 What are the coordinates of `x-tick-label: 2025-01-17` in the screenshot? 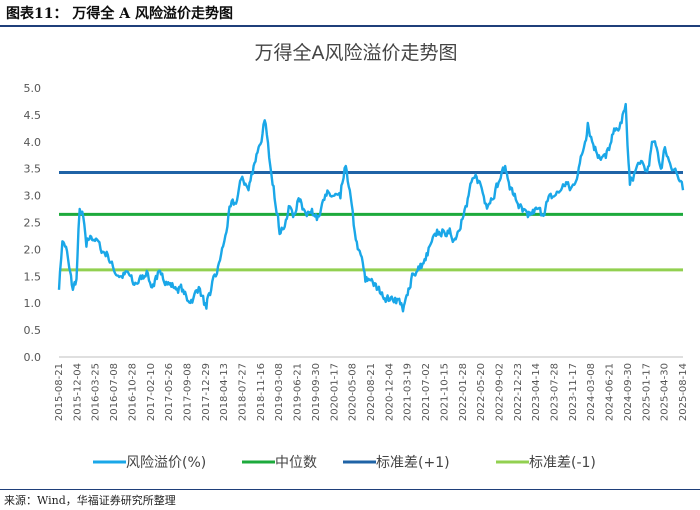 It's located at (646, 392).